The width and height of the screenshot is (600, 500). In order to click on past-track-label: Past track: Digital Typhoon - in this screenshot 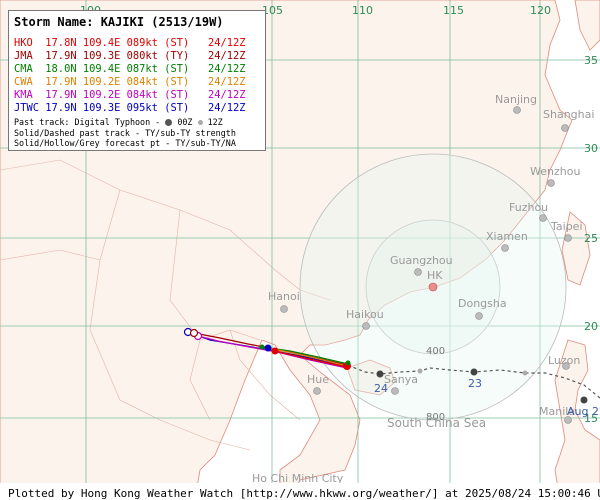, I will do `click(87, 122)`.